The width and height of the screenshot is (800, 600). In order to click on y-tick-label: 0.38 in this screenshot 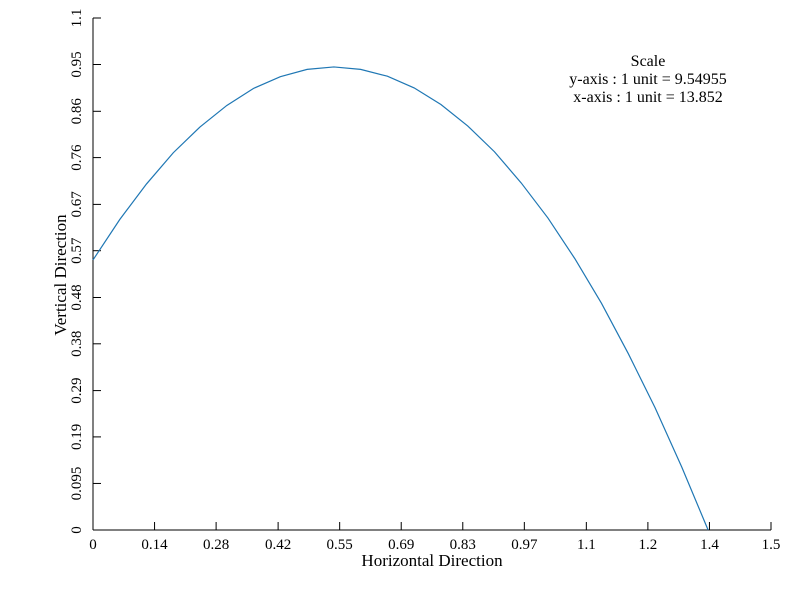, I will do `click(77, 344)`.